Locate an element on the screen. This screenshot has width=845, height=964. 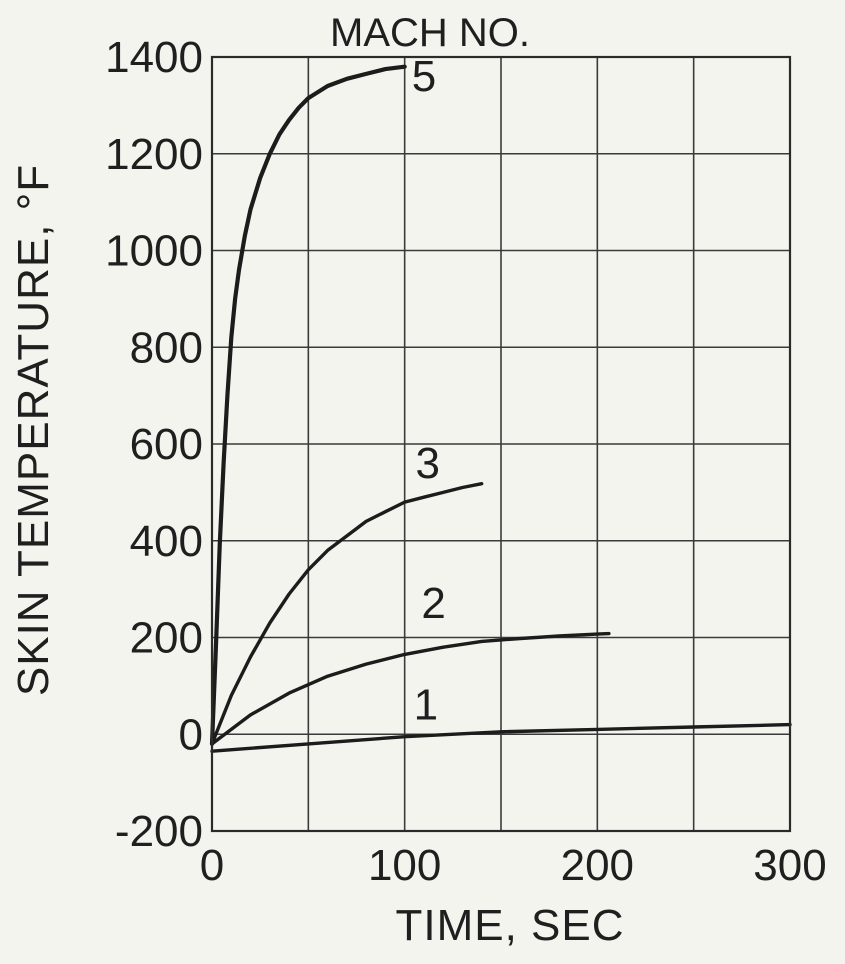
series-label-mach-3: 3 is located at coordinates (428, 463).